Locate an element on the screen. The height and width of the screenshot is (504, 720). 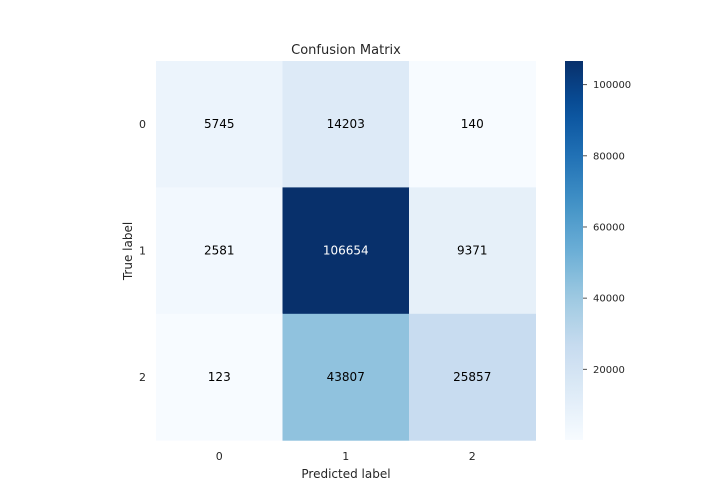
cell-value-label: 106654 is located at coordinates (346, 251).